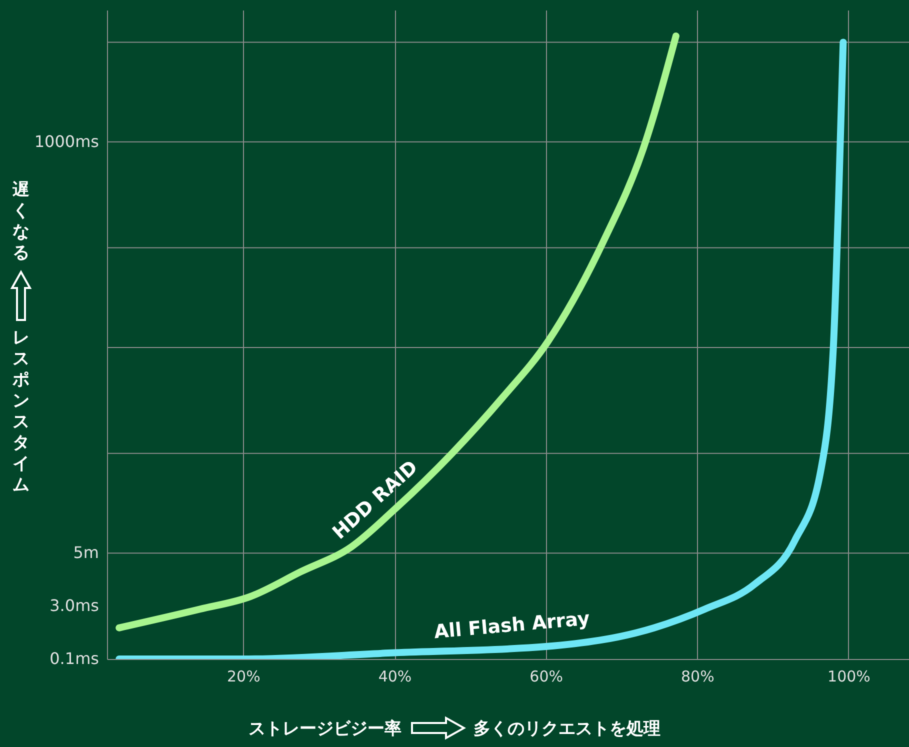  I want to click on x-tick-label: 20%, so click(243, 677).